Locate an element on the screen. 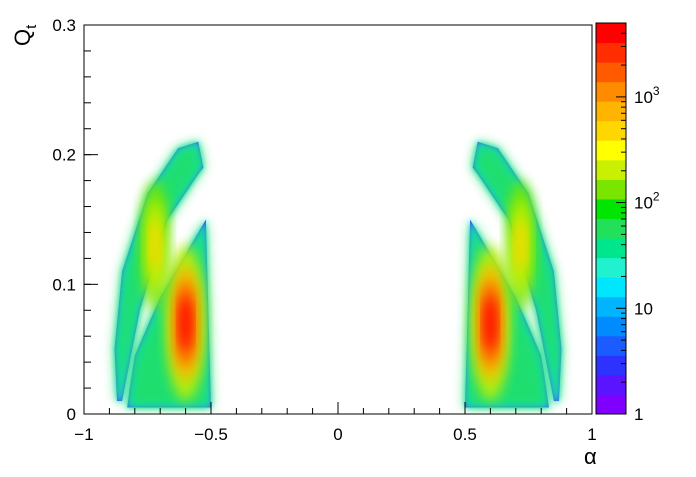  y-tick-label: 0.1 is located at coordinates (64, 284).